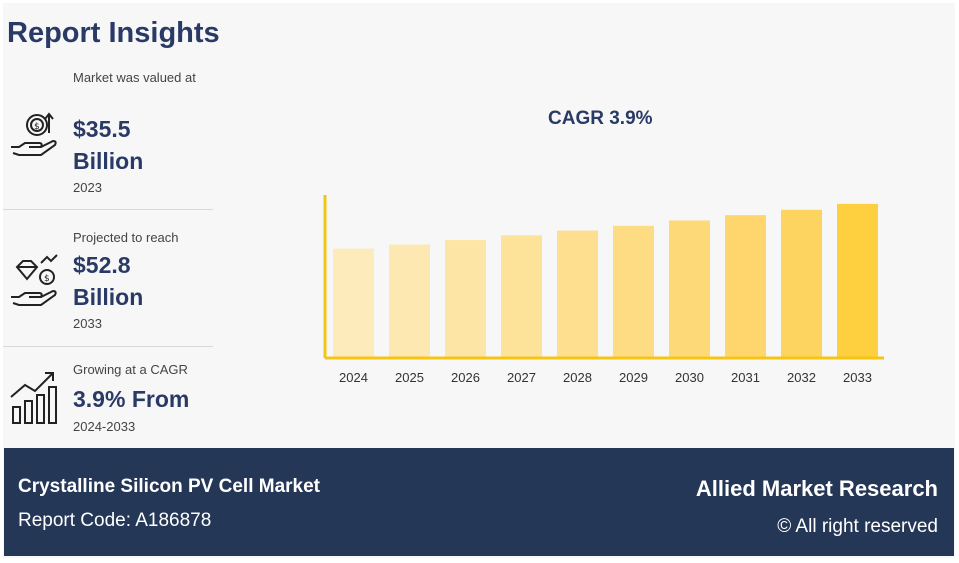  I want to click on footer-report-code: Report Code: A186878, so click(115, 520).